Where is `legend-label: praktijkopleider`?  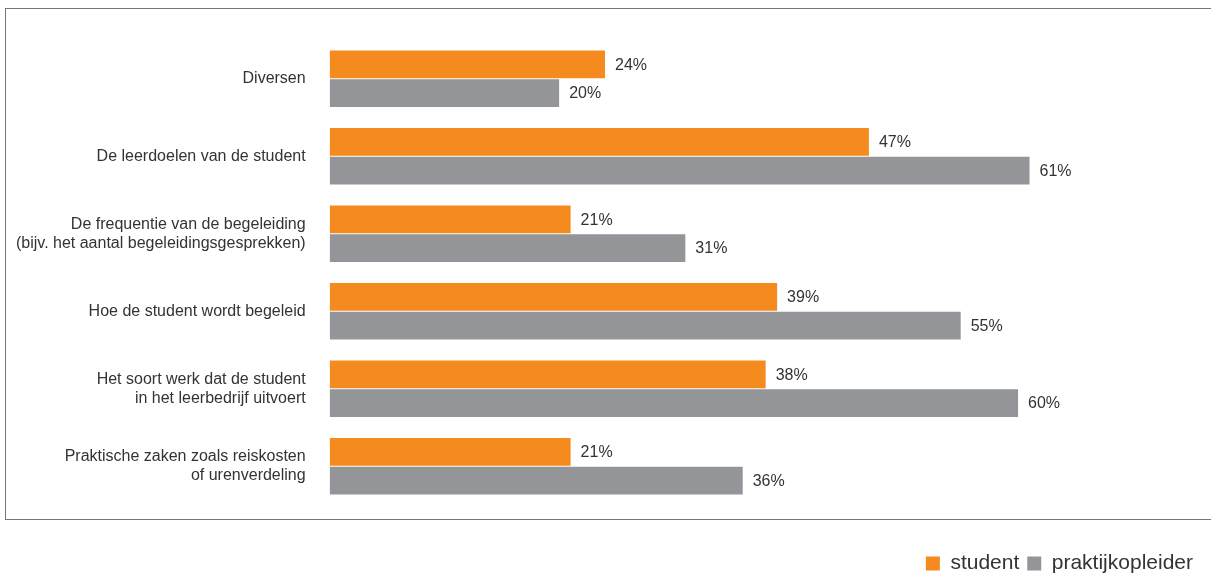
legend-label: praktijkopleider is located at coordinates (1122, 562).